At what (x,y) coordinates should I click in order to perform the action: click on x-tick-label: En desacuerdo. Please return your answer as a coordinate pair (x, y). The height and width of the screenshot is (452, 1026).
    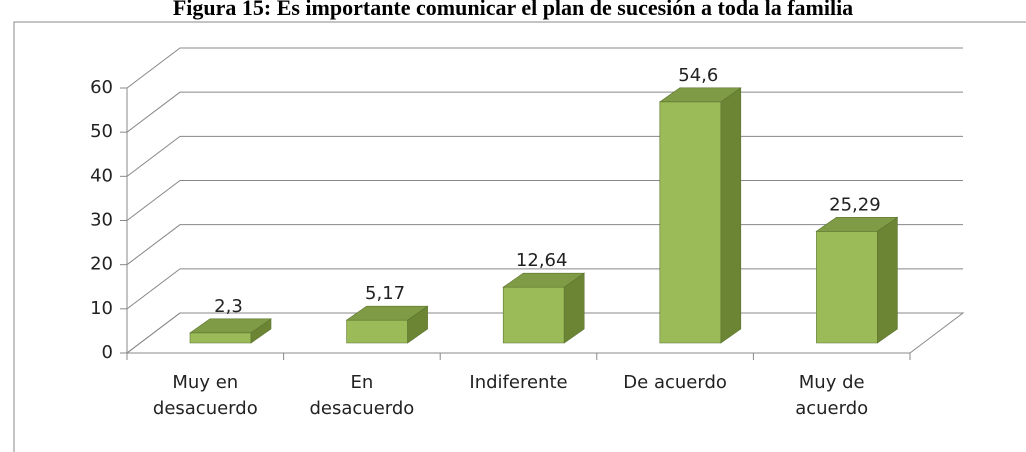
    Looking at the image, I should click on (362, 395).